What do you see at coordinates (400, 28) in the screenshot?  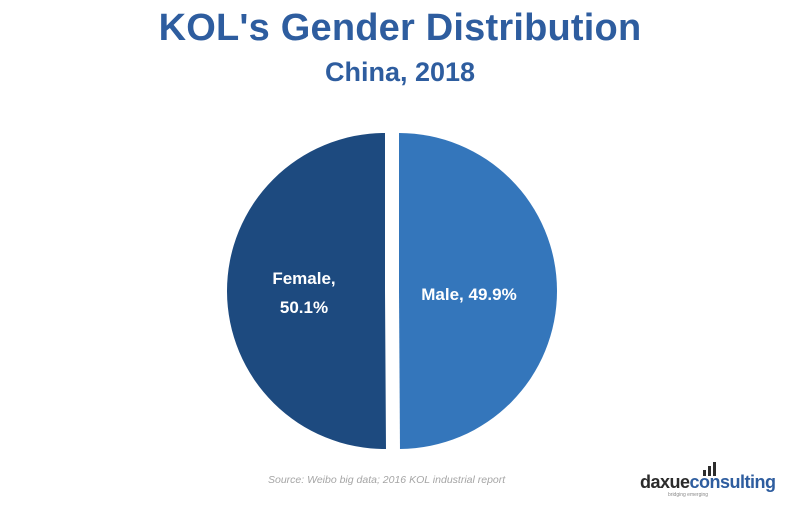 I see `chart-title: KOL's Gender Distribution` at bounding box center [400, 28].